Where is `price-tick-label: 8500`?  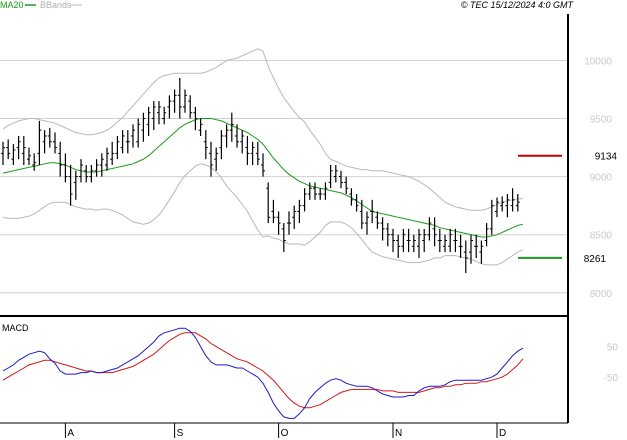 price-tick-label: 8500 is located at coordinates (601, 236).